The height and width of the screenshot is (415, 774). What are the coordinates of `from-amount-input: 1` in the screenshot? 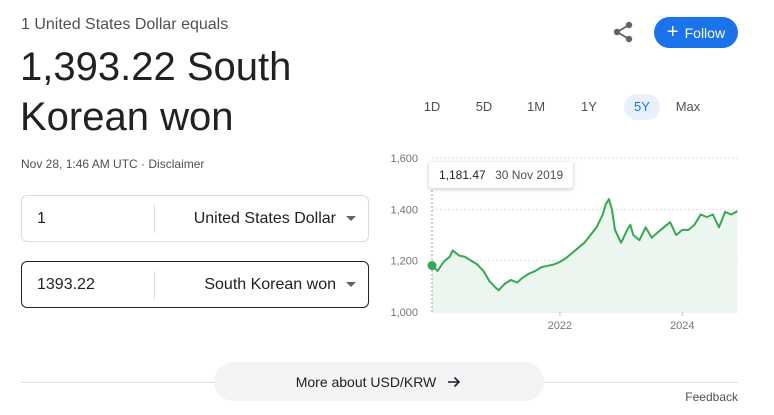 It's located at (41, 218).